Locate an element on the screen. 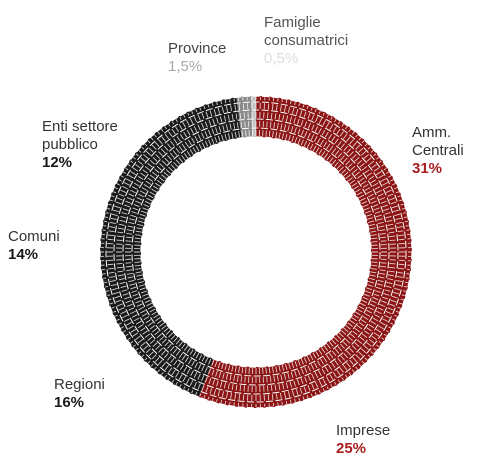  slice-label-centrali: Centrali is located at coordinates (438, 150).